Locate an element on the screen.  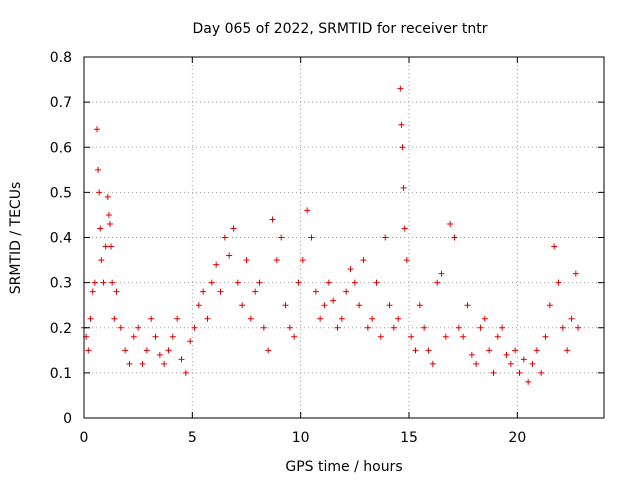
y-axis-label: SRMTID / TECUs is located at coordinates (16, 238).